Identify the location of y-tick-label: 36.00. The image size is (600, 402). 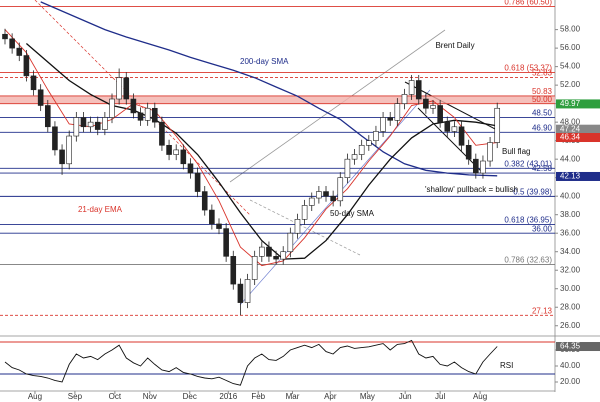
(570, 232).